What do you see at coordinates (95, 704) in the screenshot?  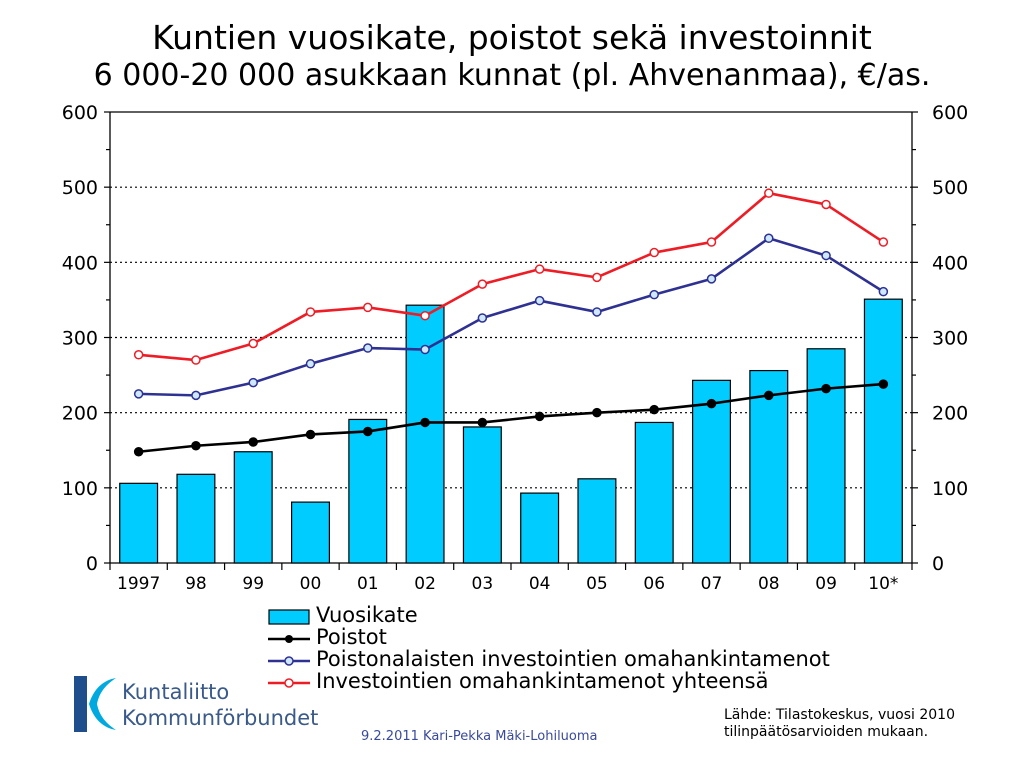 I see `kuntaliitto-logo-icon` at bounding box center [95, 704].